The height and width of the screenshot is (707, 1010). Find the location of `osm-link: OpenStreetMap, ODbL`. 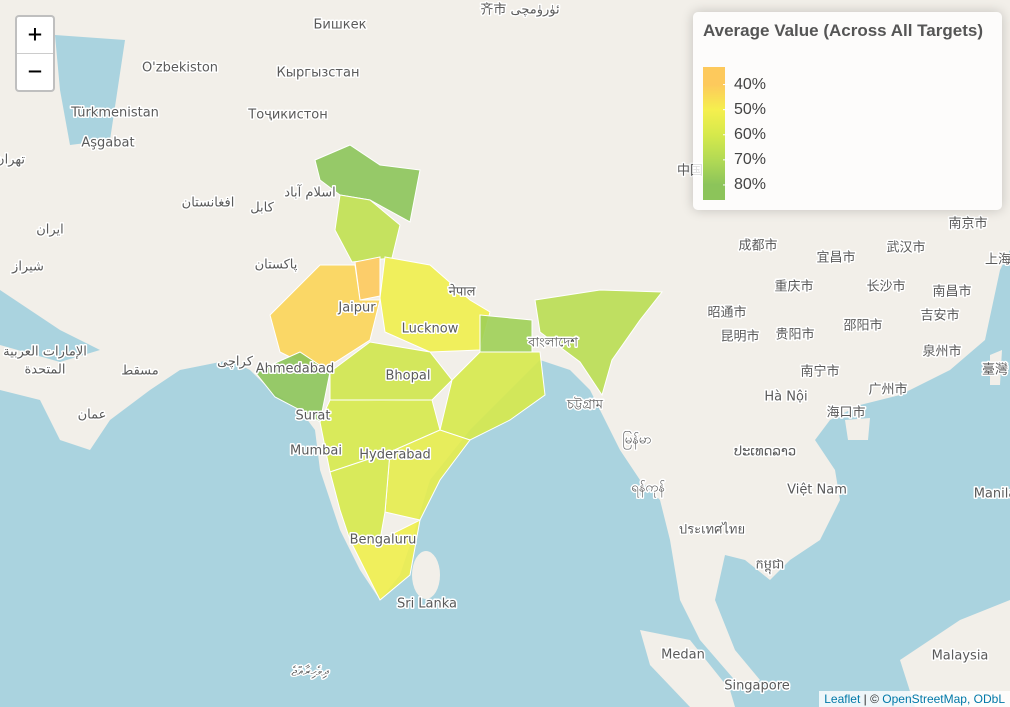

osm-link: OpenStreetMap, ODbL is located at coordinates (943, 699).